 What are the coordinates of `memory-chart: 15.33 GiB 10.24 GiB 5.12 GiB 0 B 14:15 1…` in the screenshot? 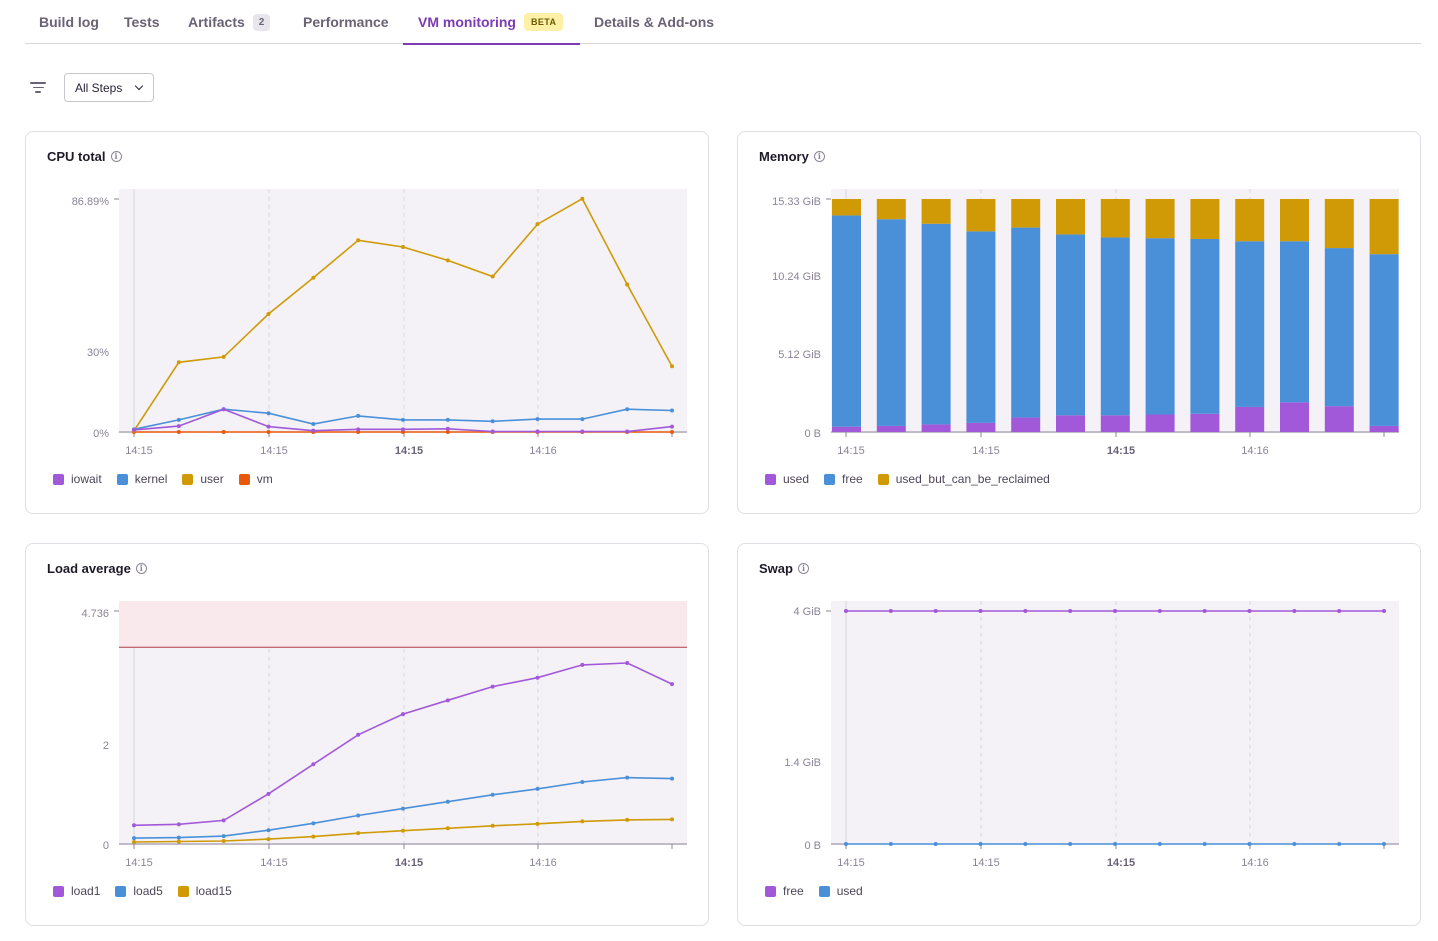 It's located at (1085, 323).